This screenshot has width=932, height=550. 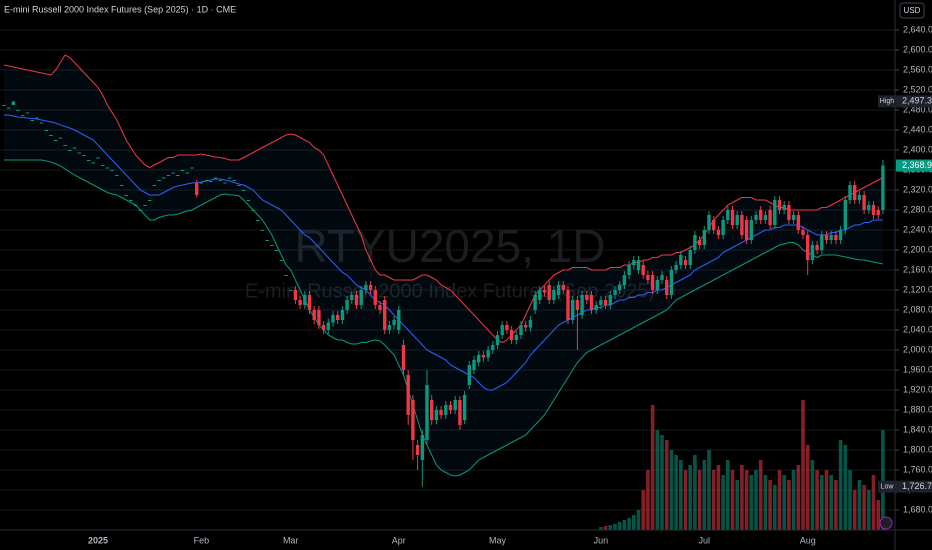 I want to click on x-tick-label: 2025, so click(x=98, y=540).